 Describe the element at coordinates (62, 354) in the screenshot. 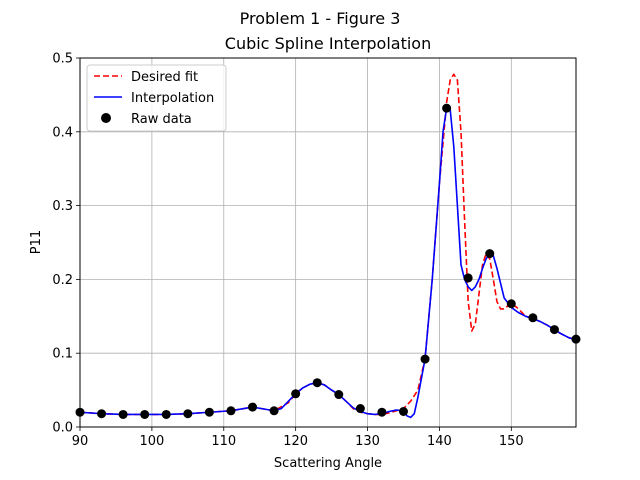

I see `y-tick-label: 0.1` at that location.